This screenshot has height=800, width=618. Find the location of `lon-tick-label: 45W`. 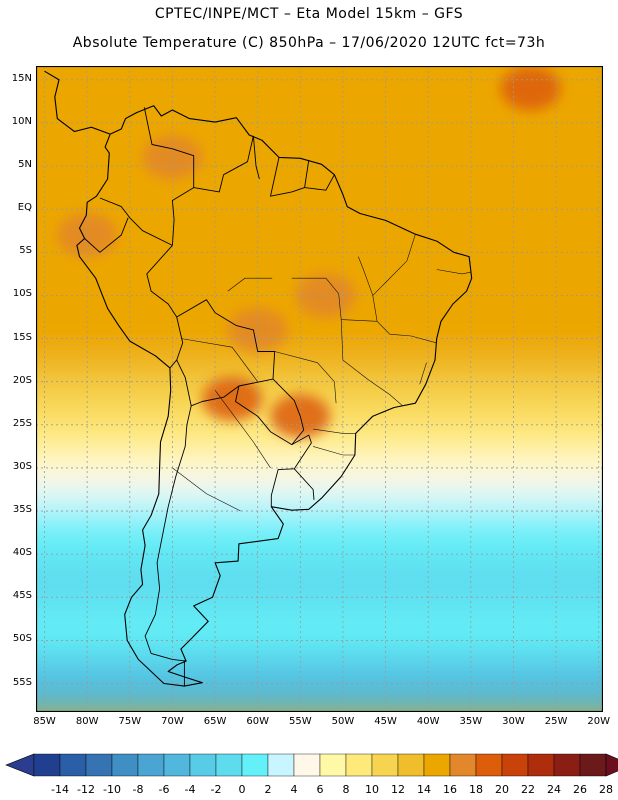

lon-tick-label: 45W is located at coordinates (385, 721).